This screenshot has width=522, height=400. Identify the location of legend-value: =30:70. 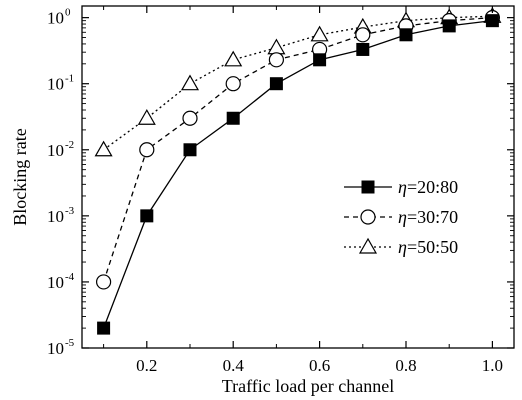
(432, 217).